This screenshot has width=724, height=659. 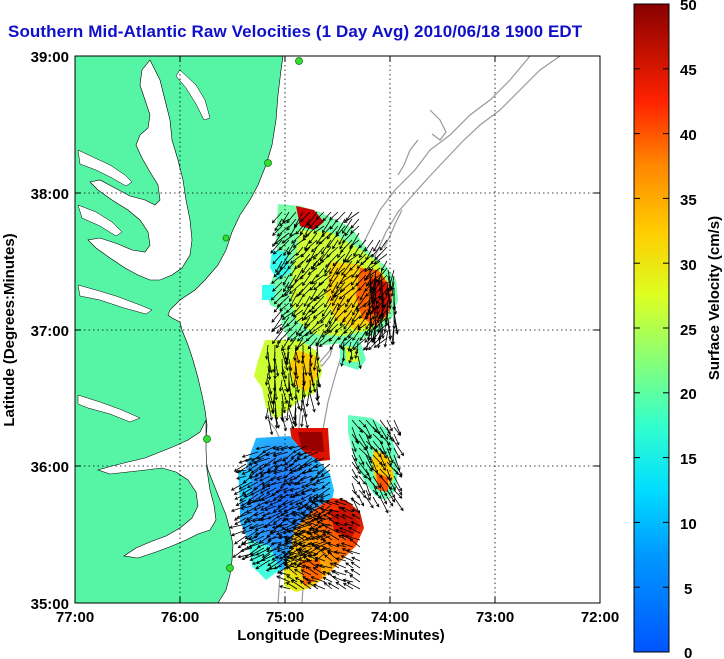 What do you see at coordinates (299, 61) in the screenshot?
I see `station-marker` at bounding box center [299, 61].